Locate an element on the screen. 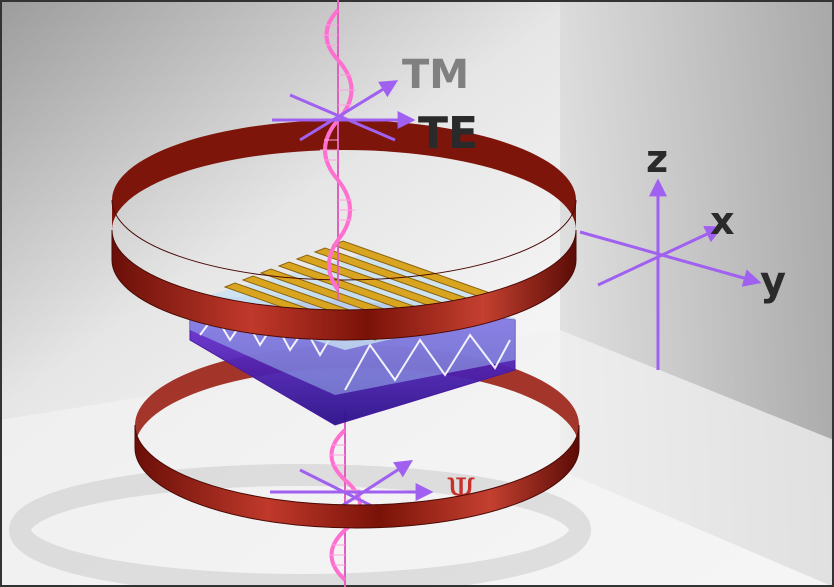 Image resolution: width=834 pixels, height=587 pixels. axes-triad is located at coordinates (670, 274).